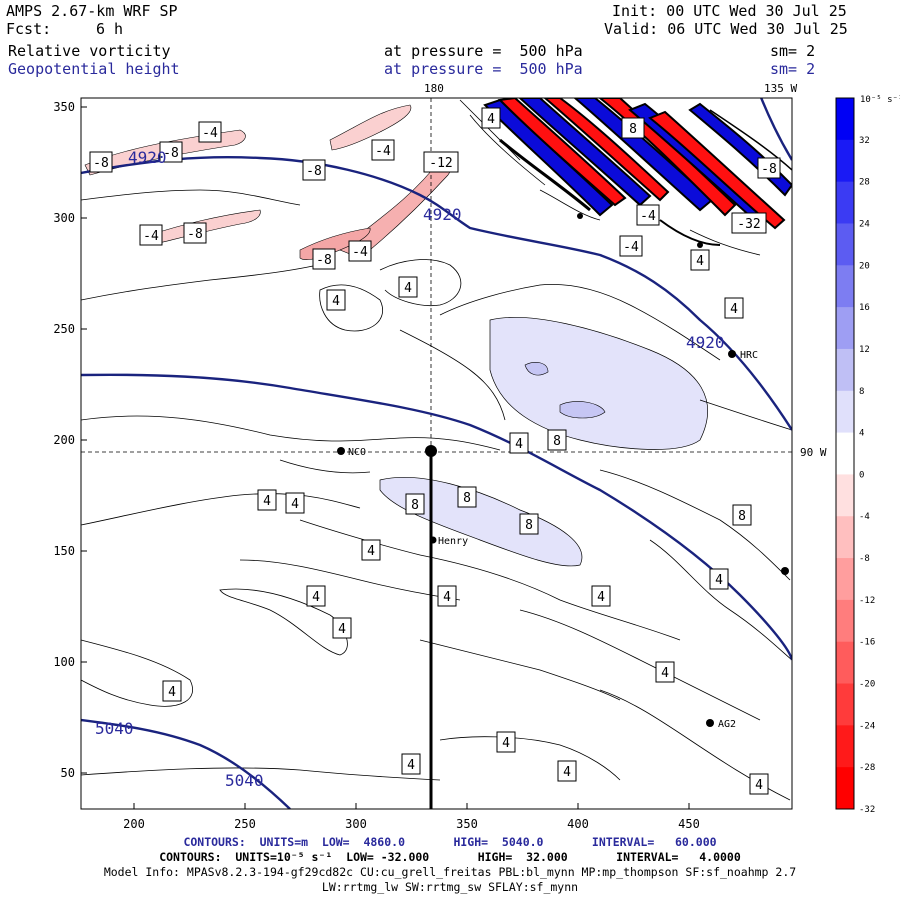 The image size is (900, 900). What do you see at coordinates (483, 69) in the screenshot?
I see `pressure-geopotential: at pressure = 500 hPa` at bounding box center [483, 69].